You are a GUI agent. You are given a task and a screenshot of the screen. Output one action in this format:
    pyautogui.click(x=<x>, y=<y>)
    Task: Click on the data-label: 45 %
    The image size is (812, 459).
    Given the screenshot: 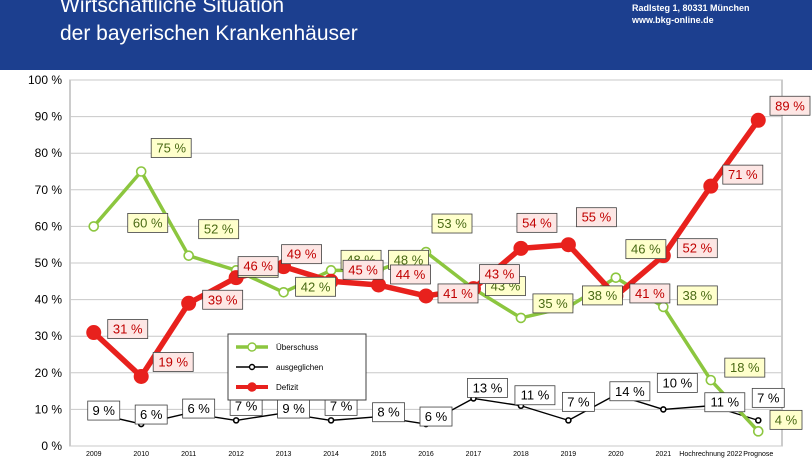 What is the action you would take?
    pyautogui.click(x=363, y=269)
    